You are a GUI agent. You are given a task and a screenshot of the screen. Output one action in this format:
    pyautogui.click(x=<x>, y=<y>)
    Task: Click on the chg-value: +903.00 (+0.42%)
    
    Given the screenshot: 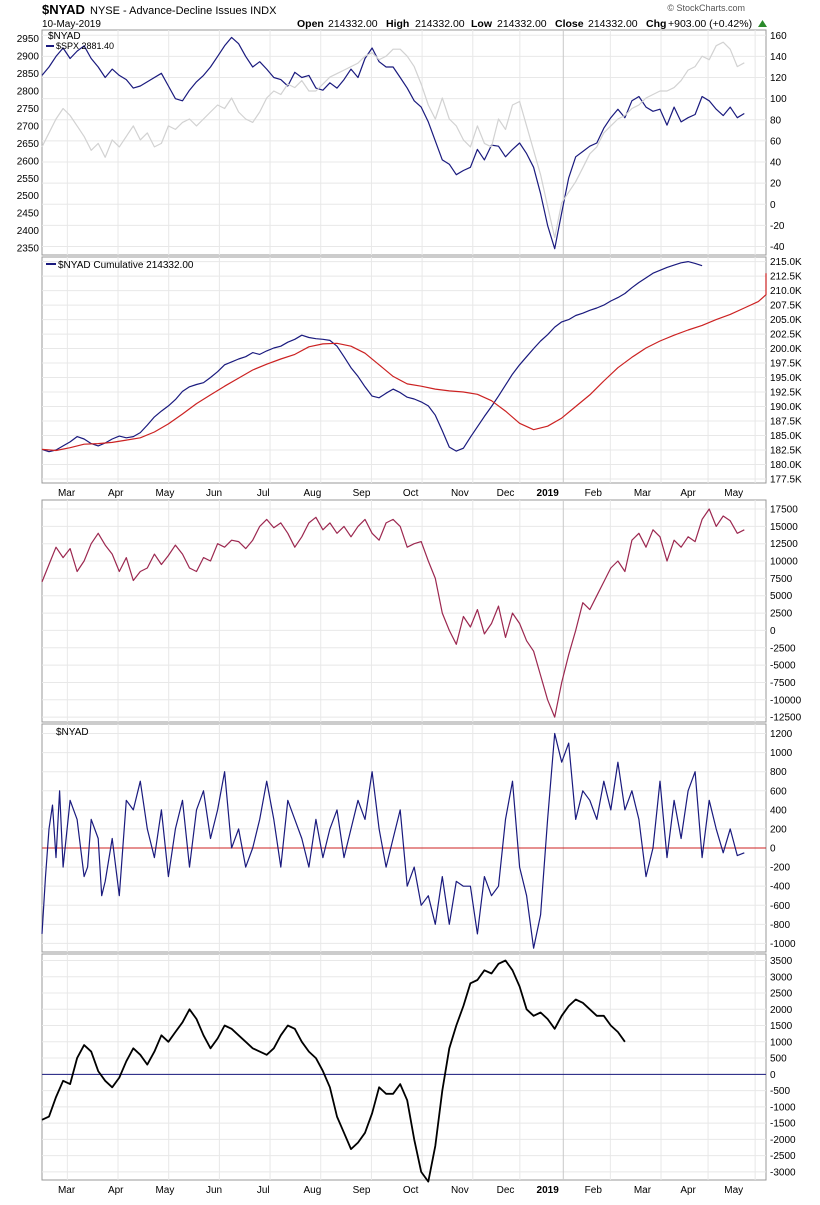 What is the action you would take?
    pyautogui.click(x=710, y=24)
    